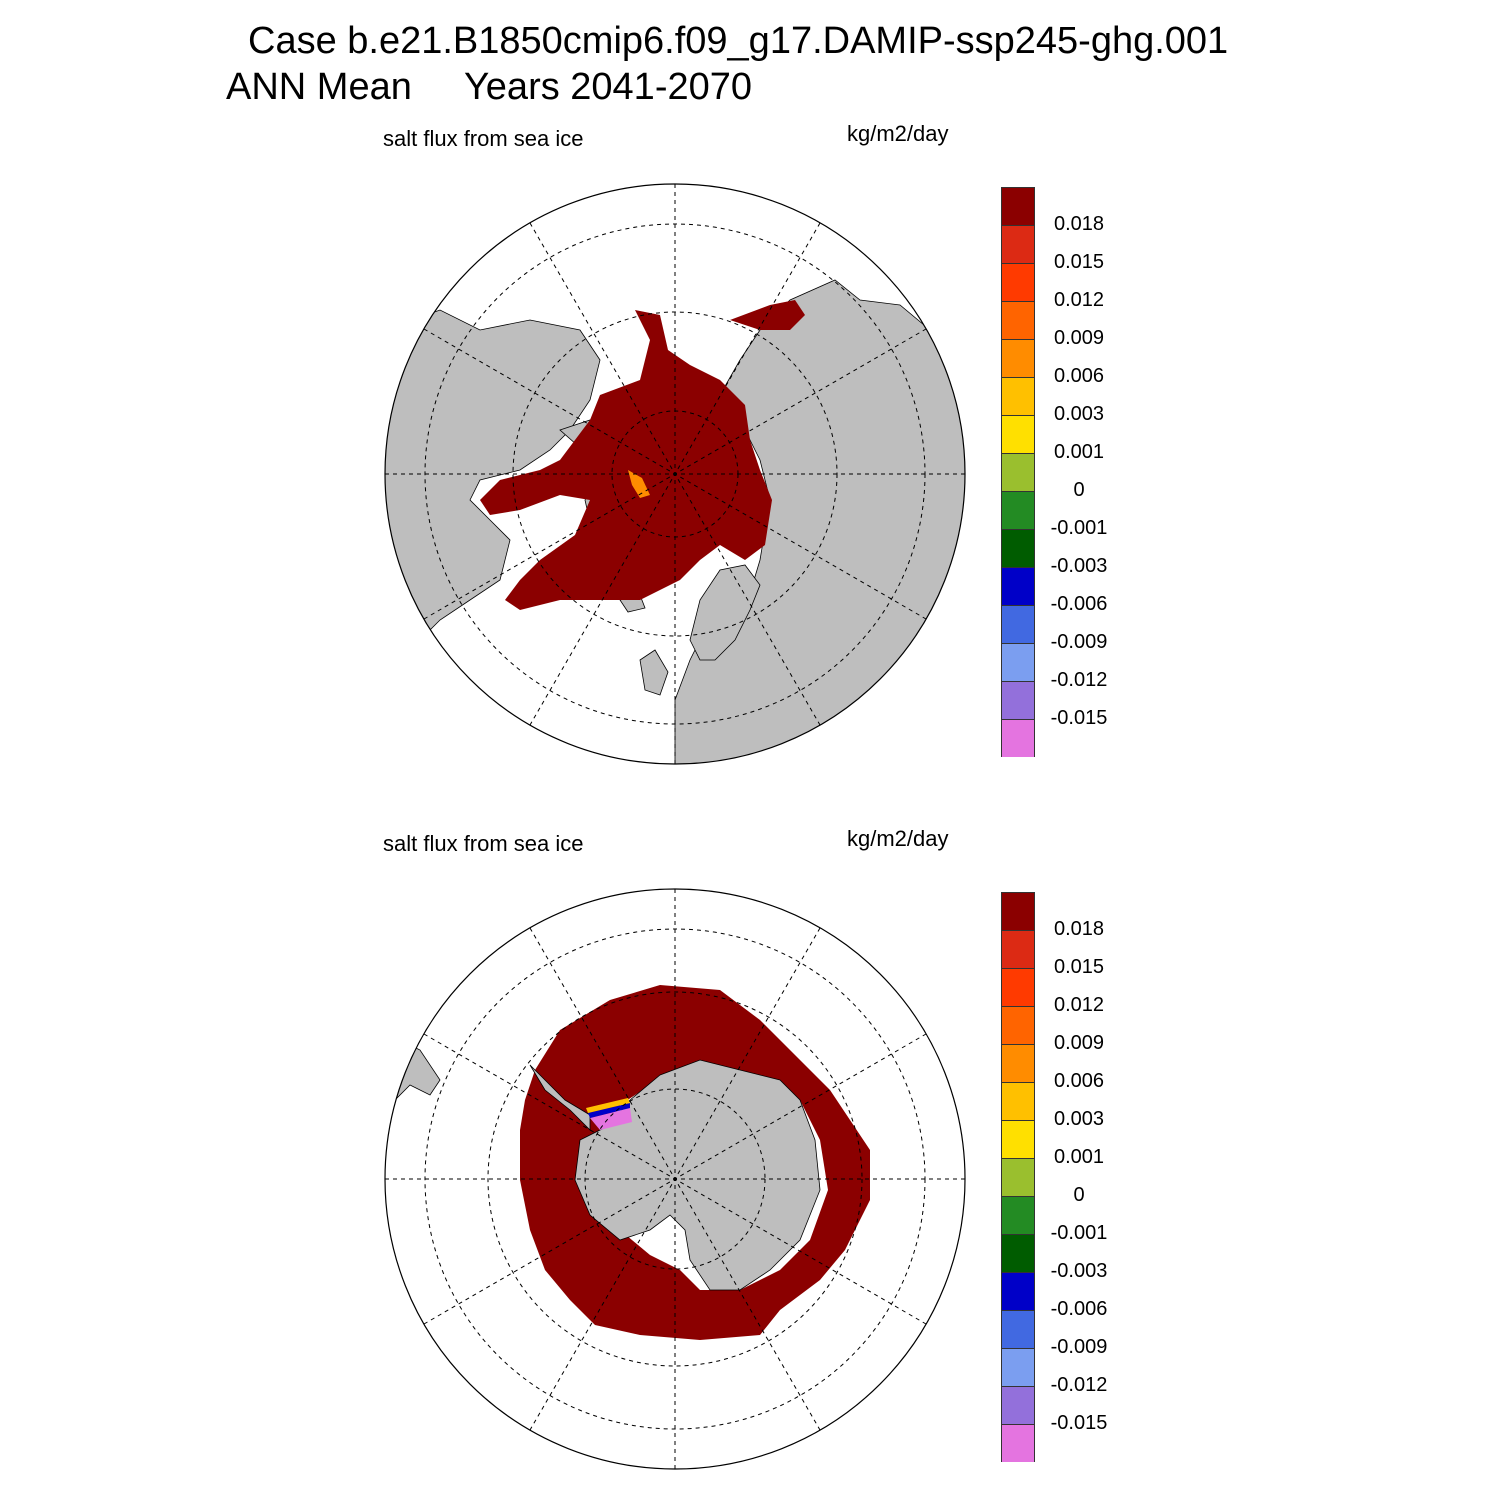  I want to click on south-panel-units: kg/m2/day, so click(898, 838).